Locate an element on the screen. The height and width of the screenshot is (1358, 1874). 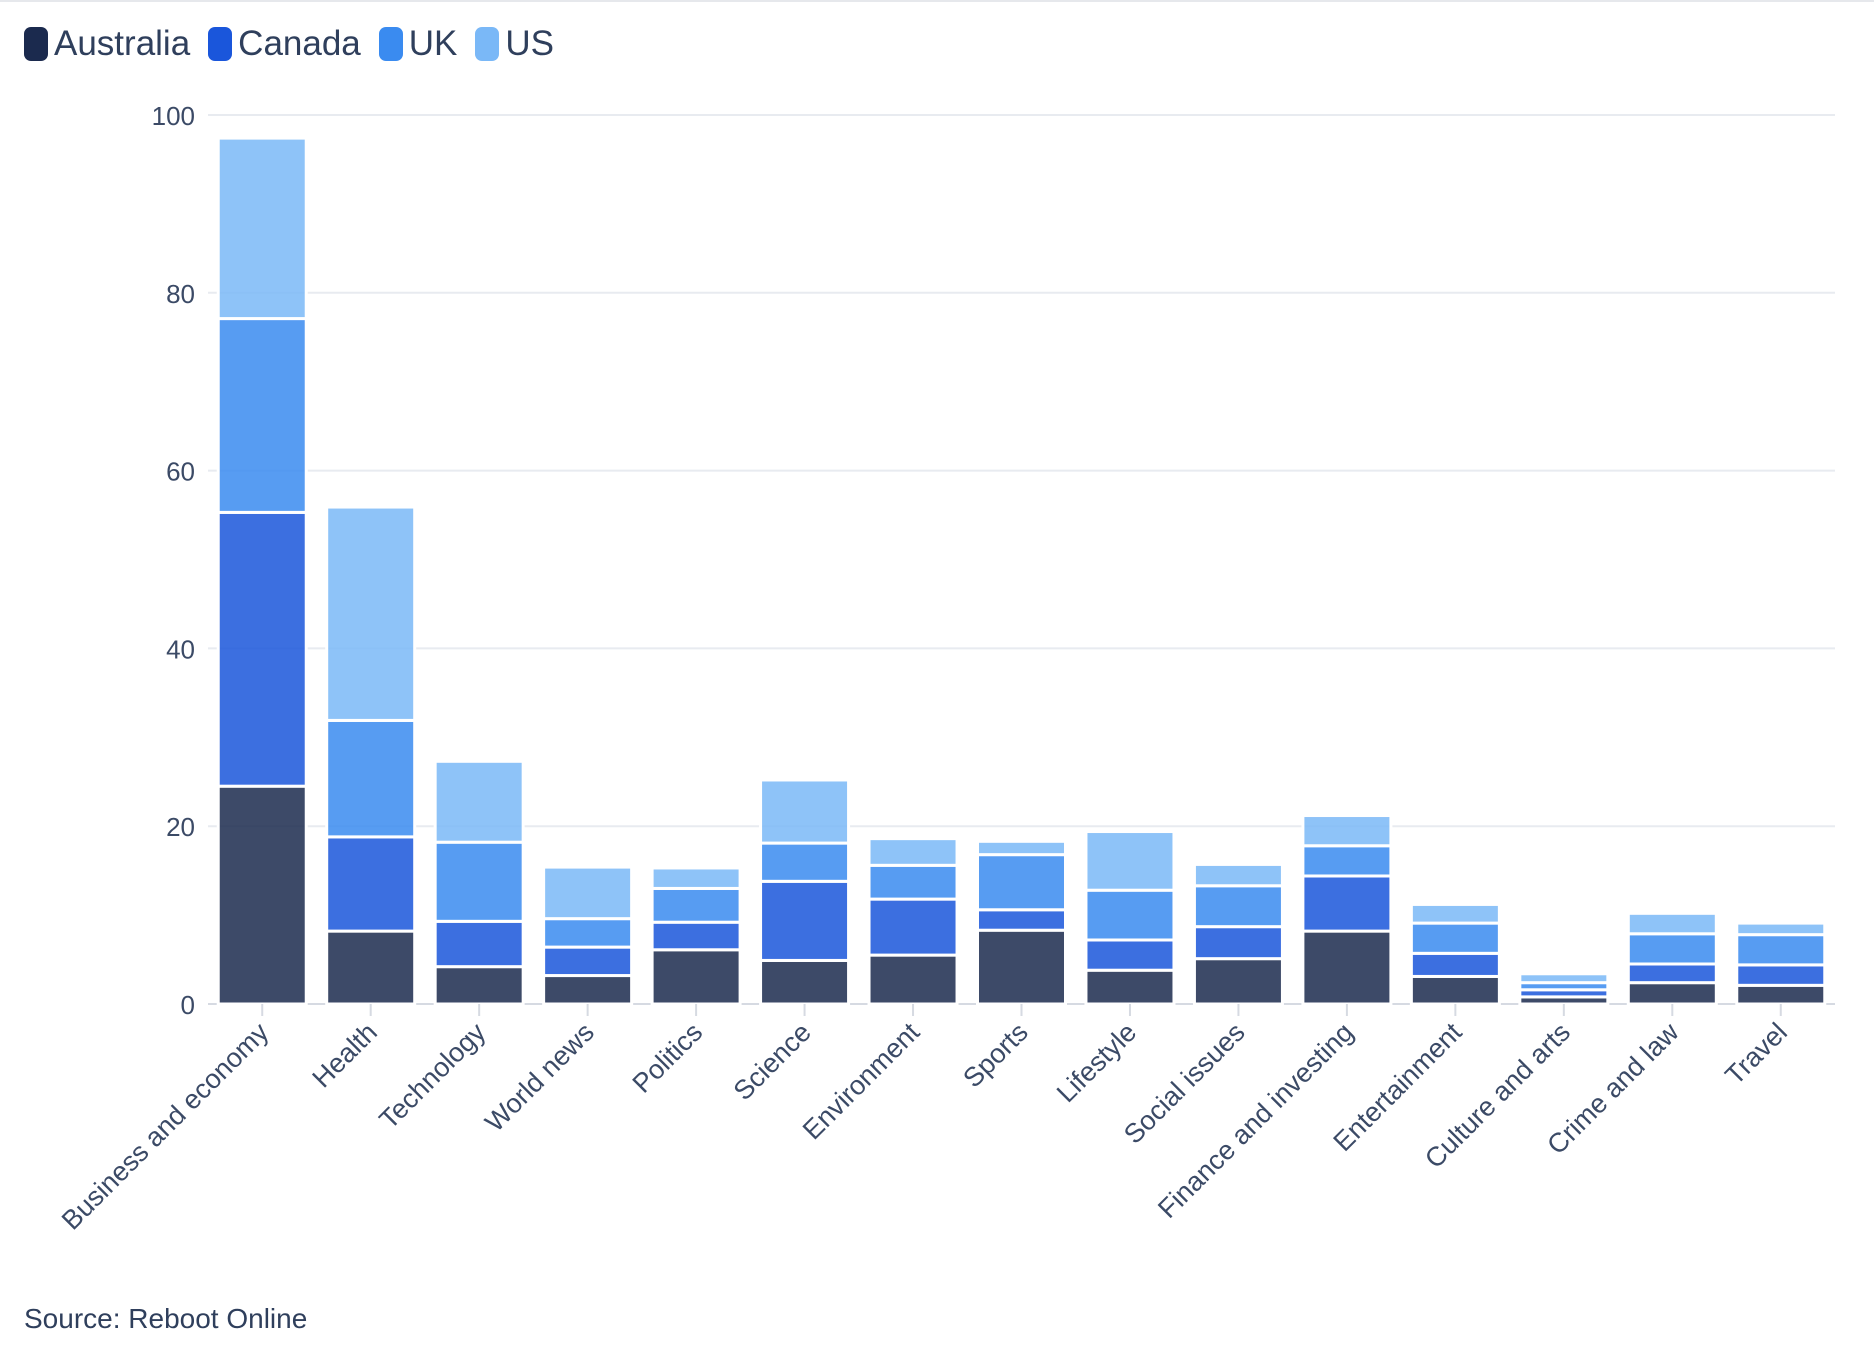
bar-us-finance-and-investing is located at coordinates (1347, 831).